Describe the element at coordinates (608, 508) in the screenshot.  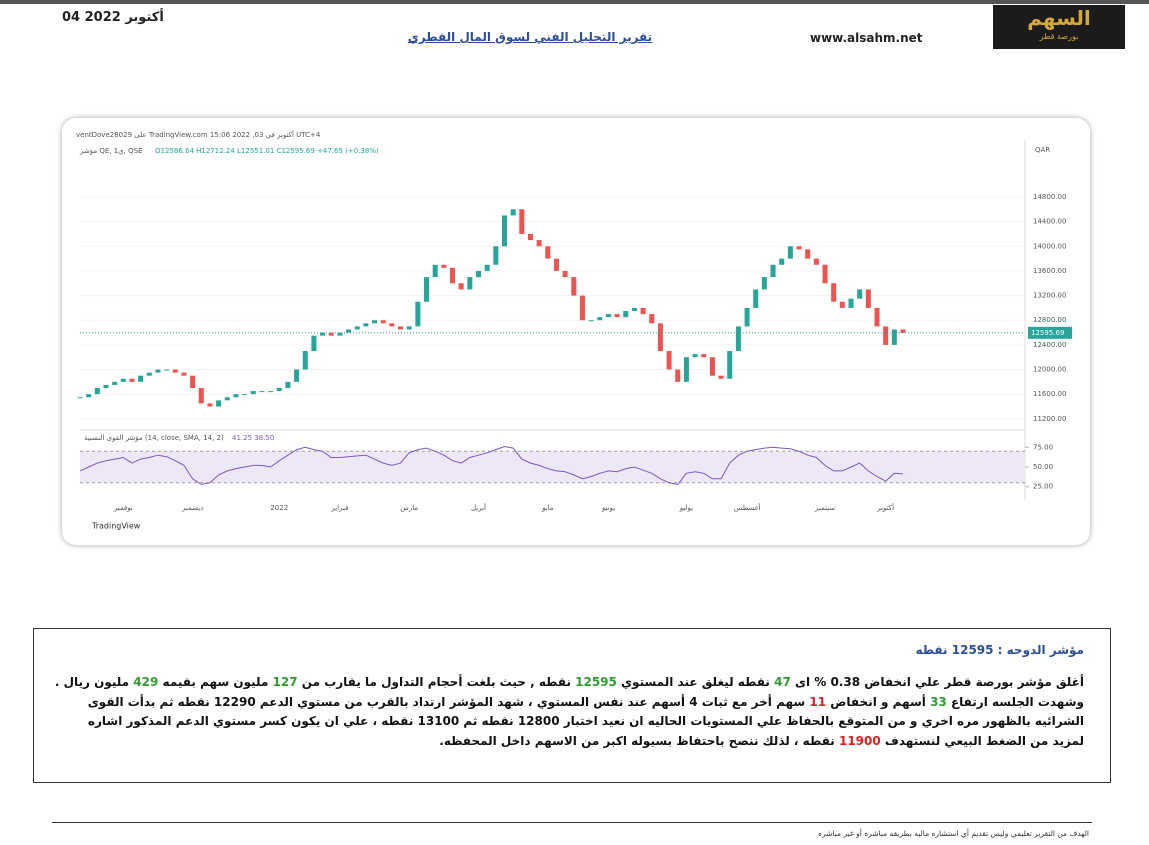
I see `x-tick-label: يونيو` at that location.